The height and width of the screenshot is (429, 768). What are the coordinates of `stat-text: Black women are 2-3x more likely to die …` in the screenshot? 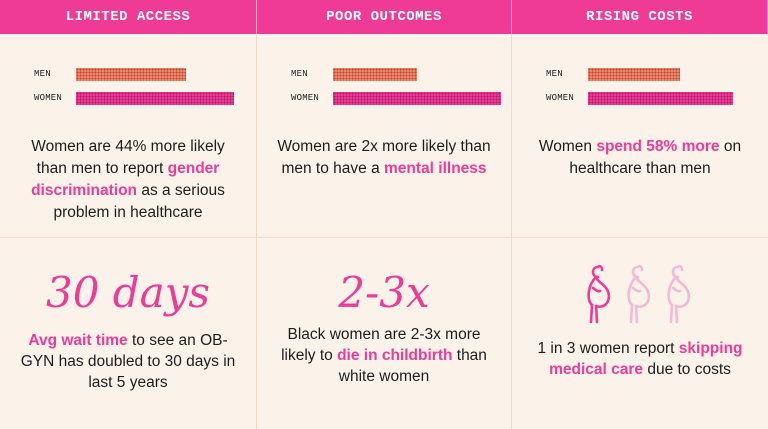 It's located at (384, 355).